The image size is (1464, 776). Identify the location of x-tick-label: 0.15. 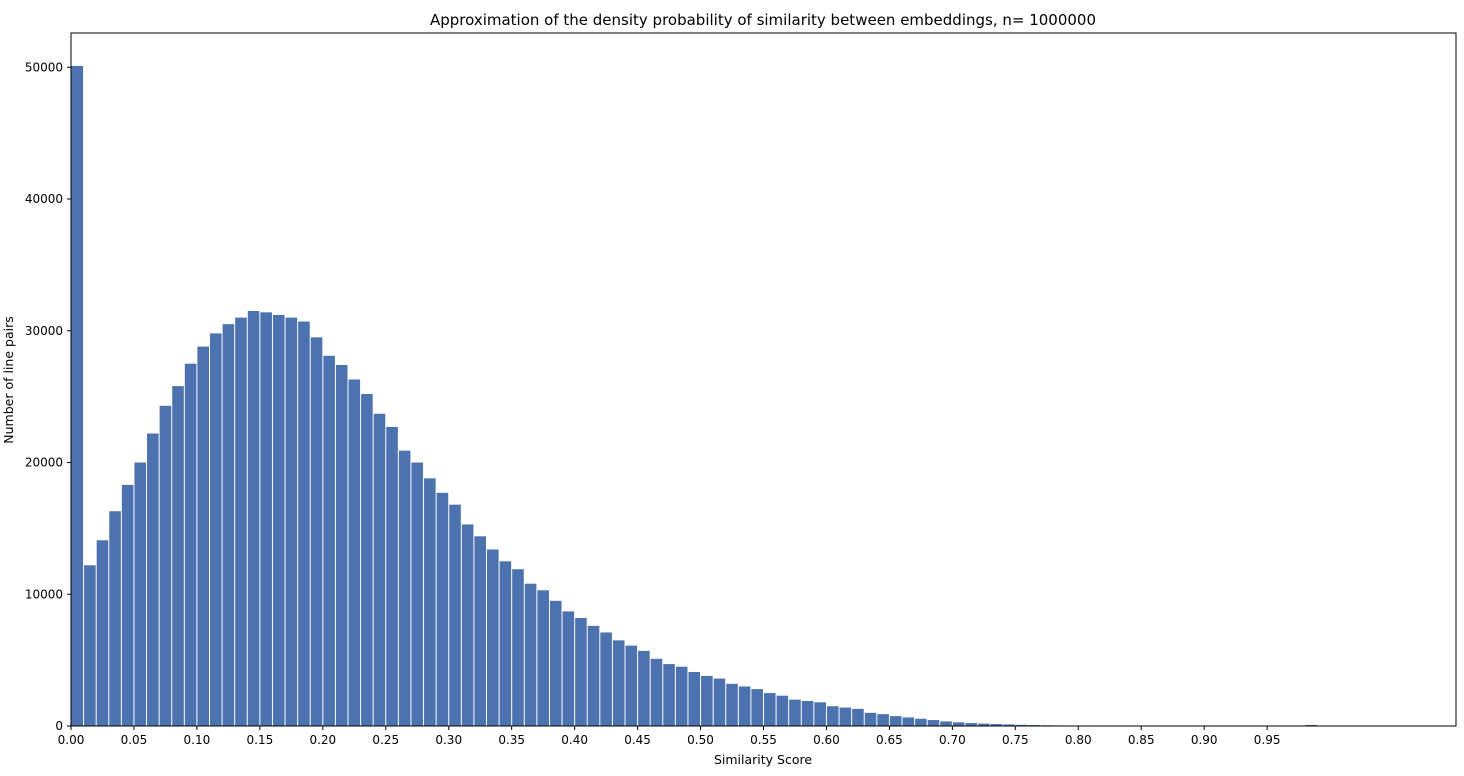
(260, 740).